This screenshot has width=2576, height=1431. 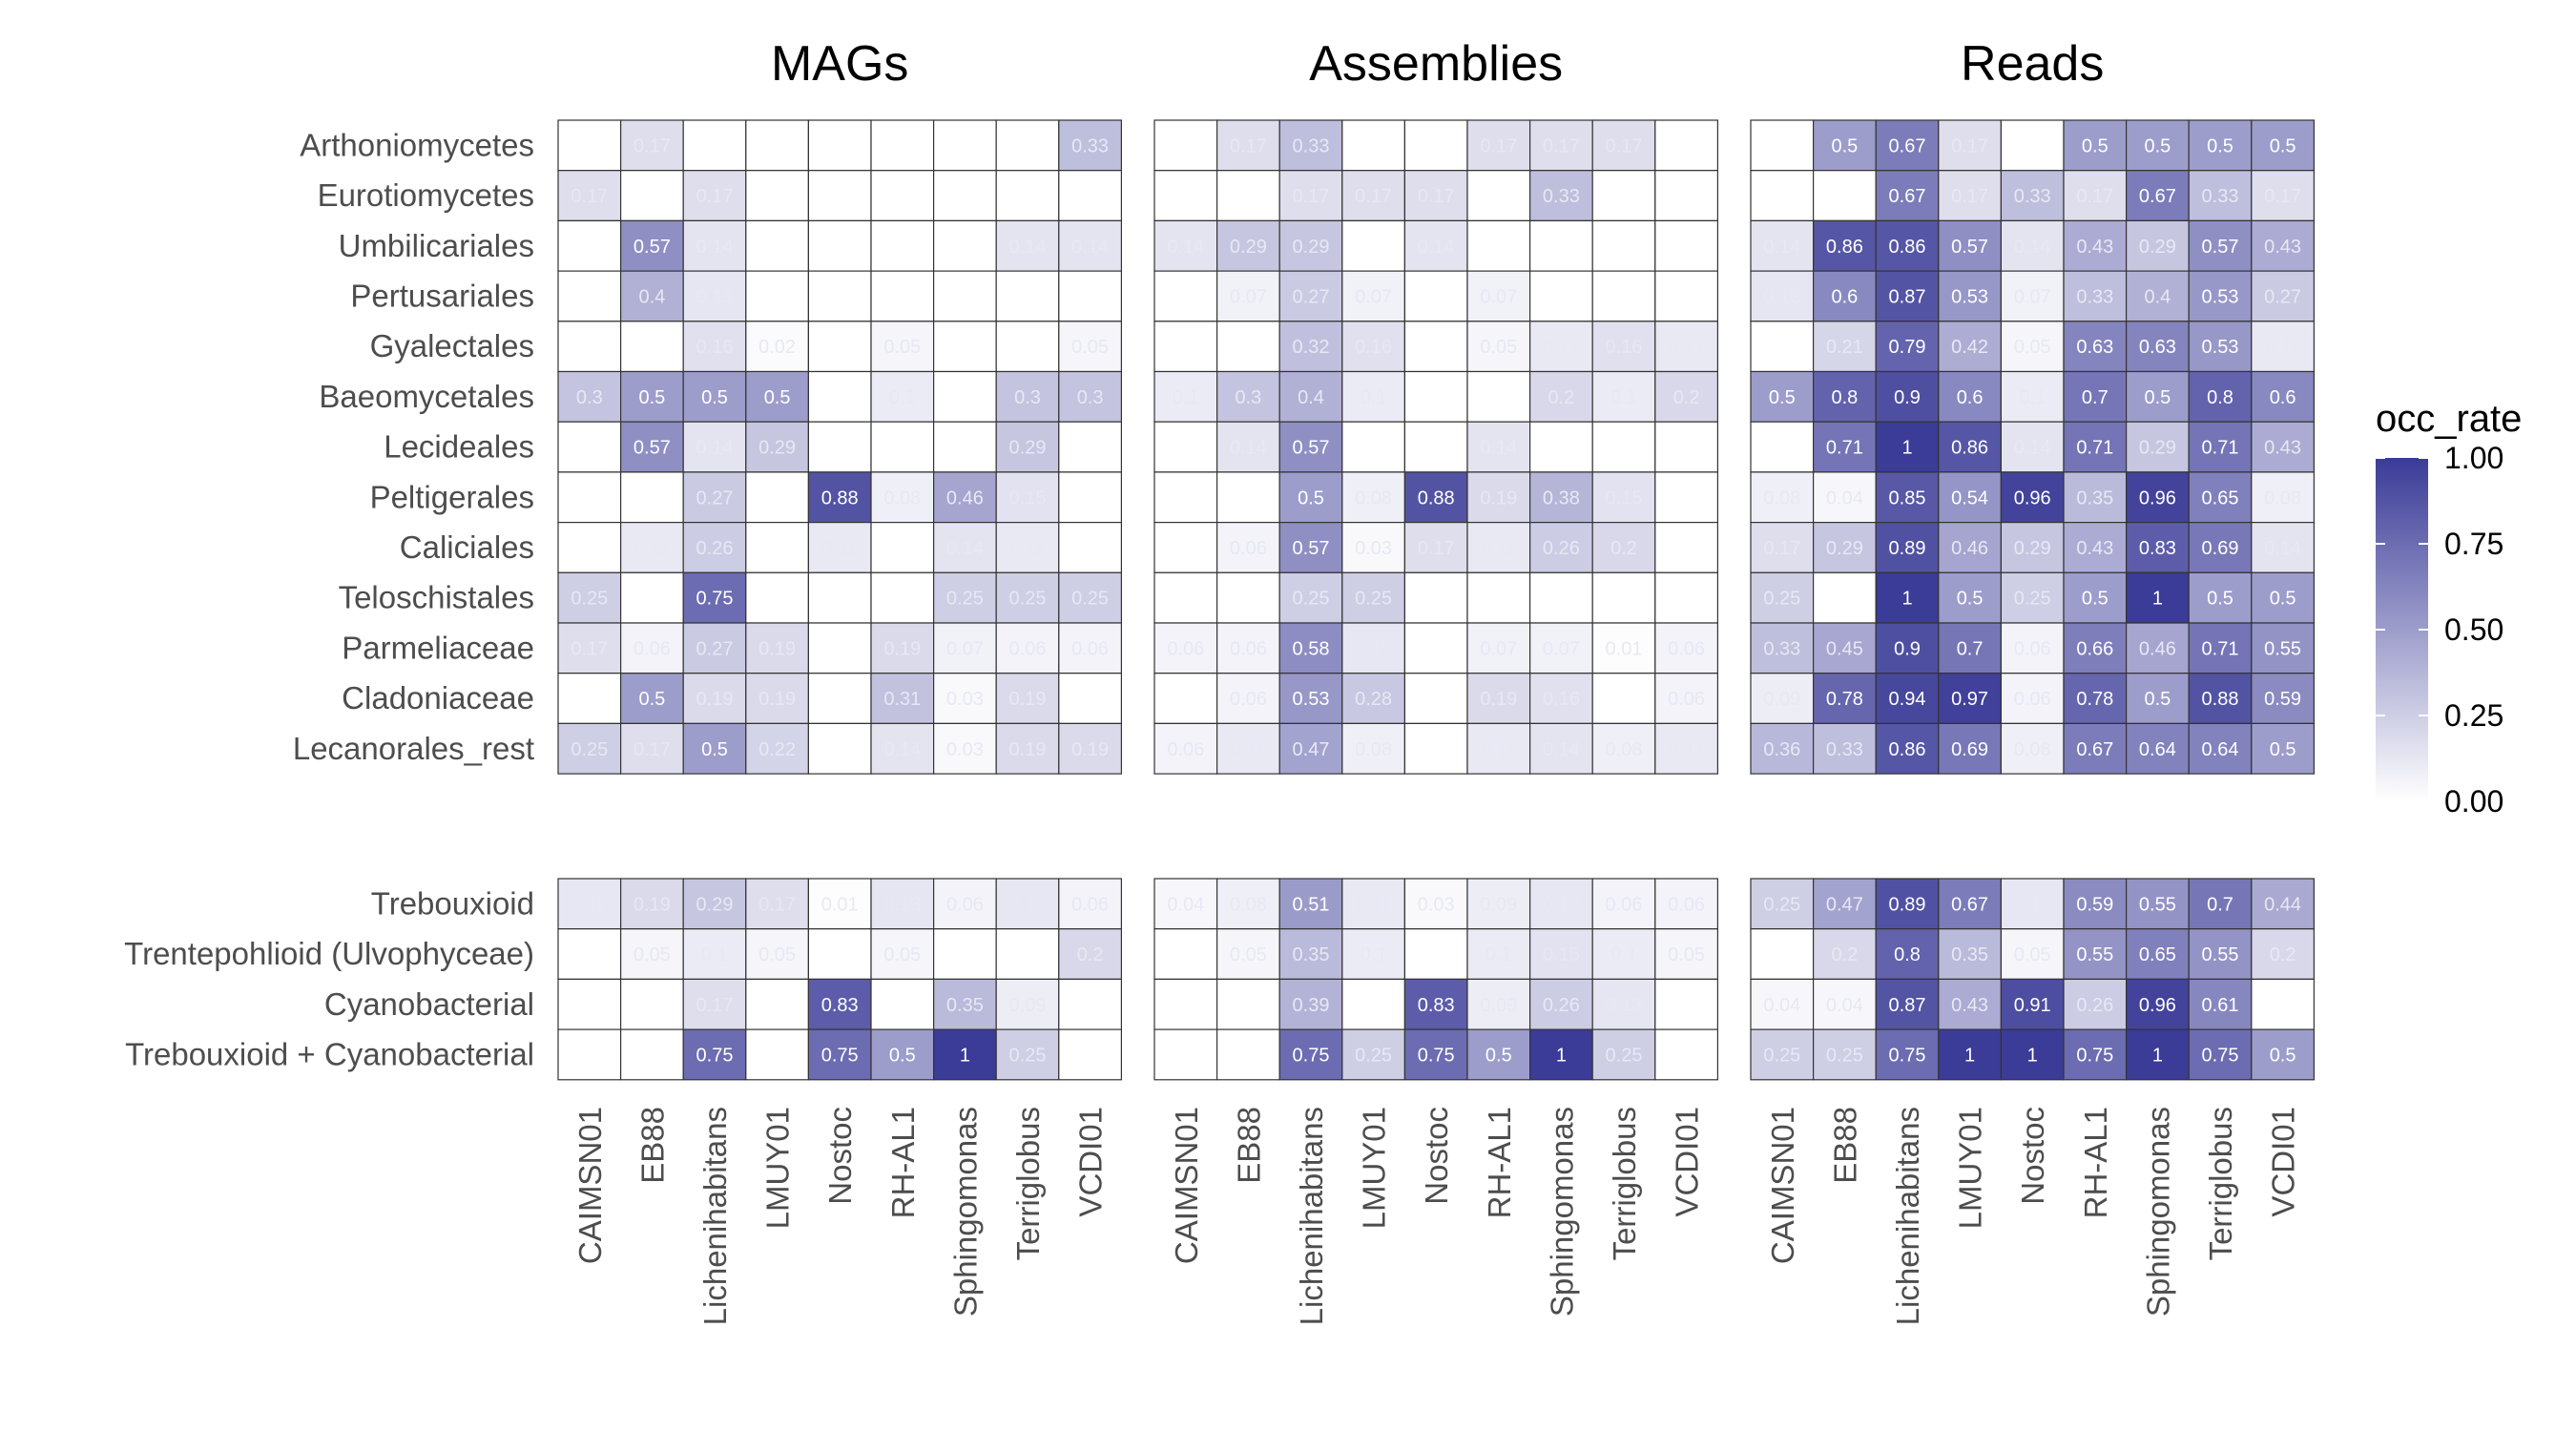 What do you see at coordinates (1907, 954) in the screenshot?
I see `cell-value-label: 0.8` at bounding box center [1907, 954].